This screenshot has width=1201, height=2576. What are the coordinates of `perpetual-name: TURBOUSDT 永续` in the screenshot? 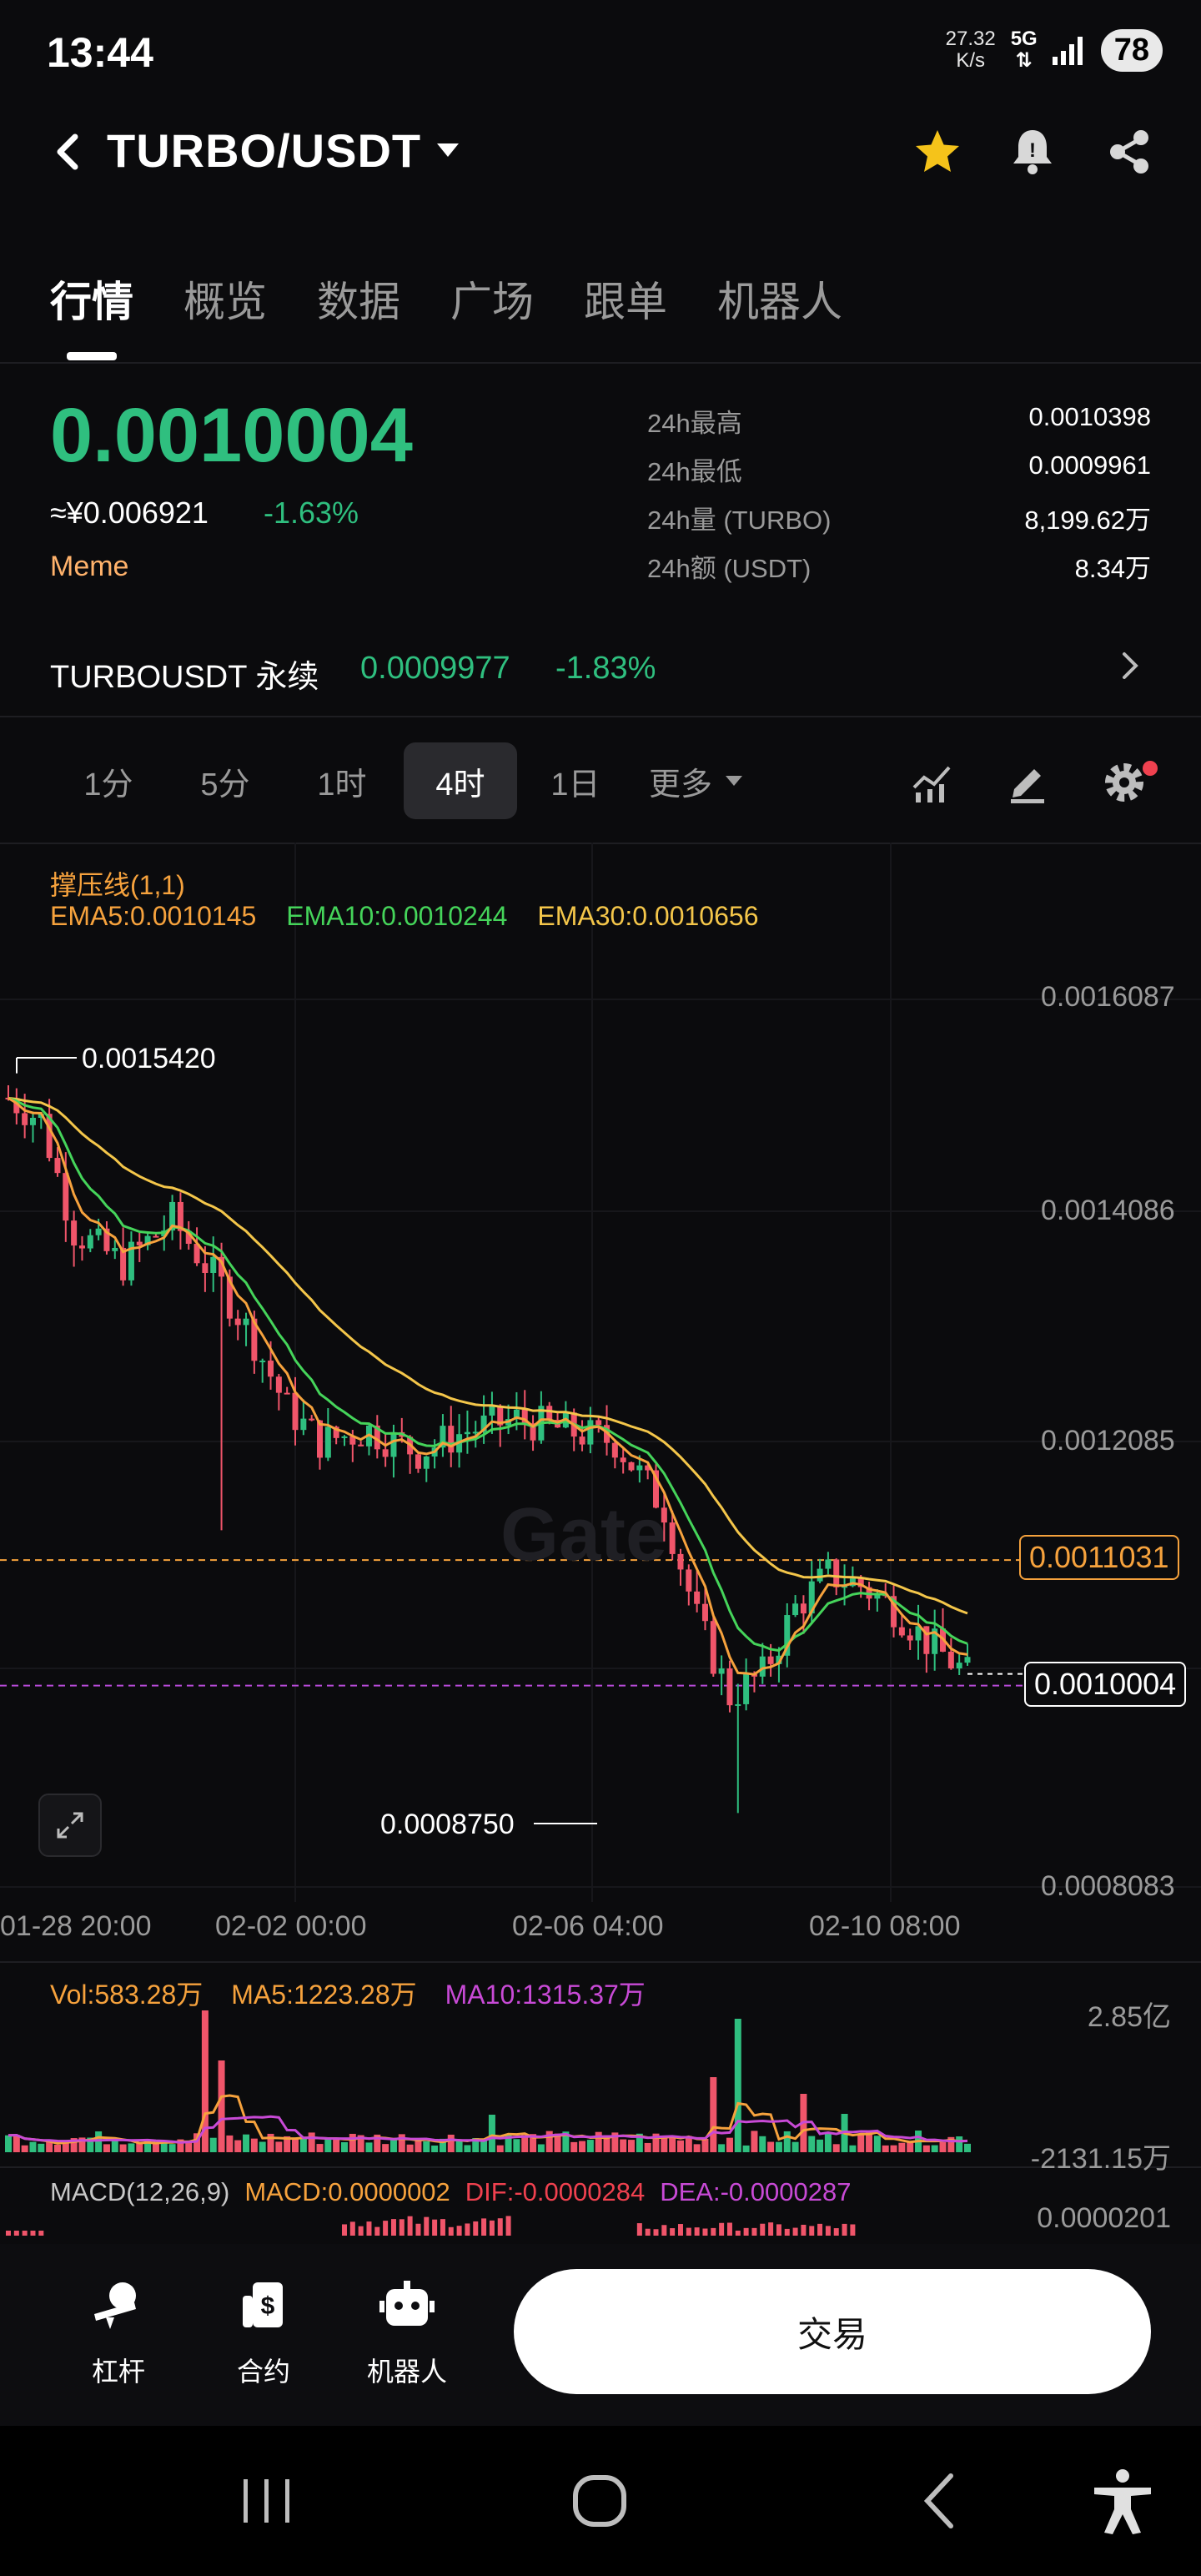 It's located at (185, 677).